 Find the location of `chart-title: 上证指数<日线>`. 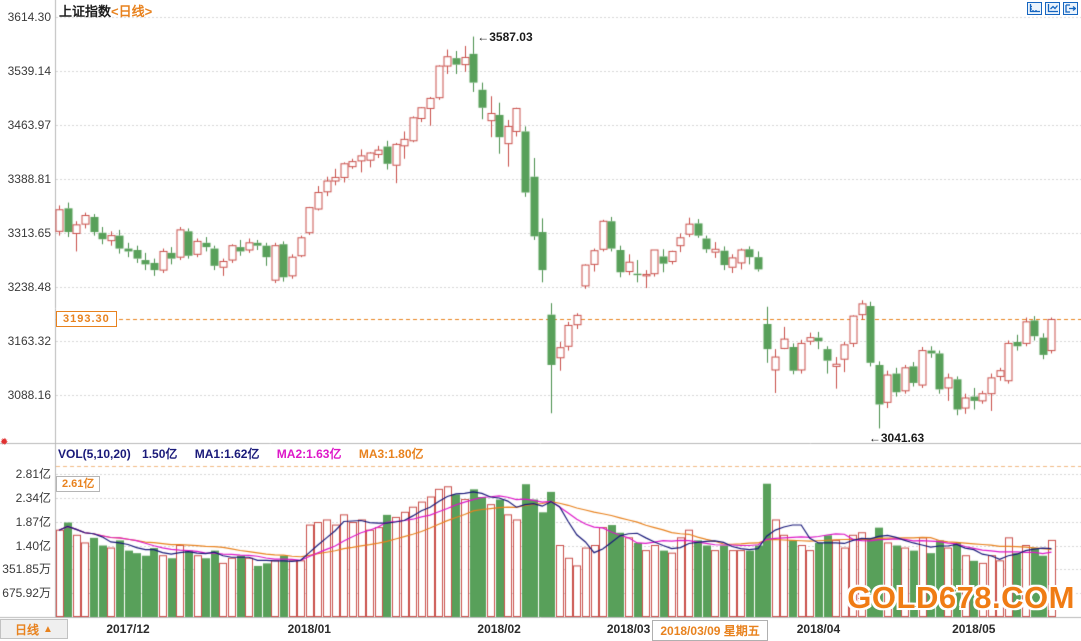

chart-title: 上证指数<日线> is located at coordinates (105, 10).